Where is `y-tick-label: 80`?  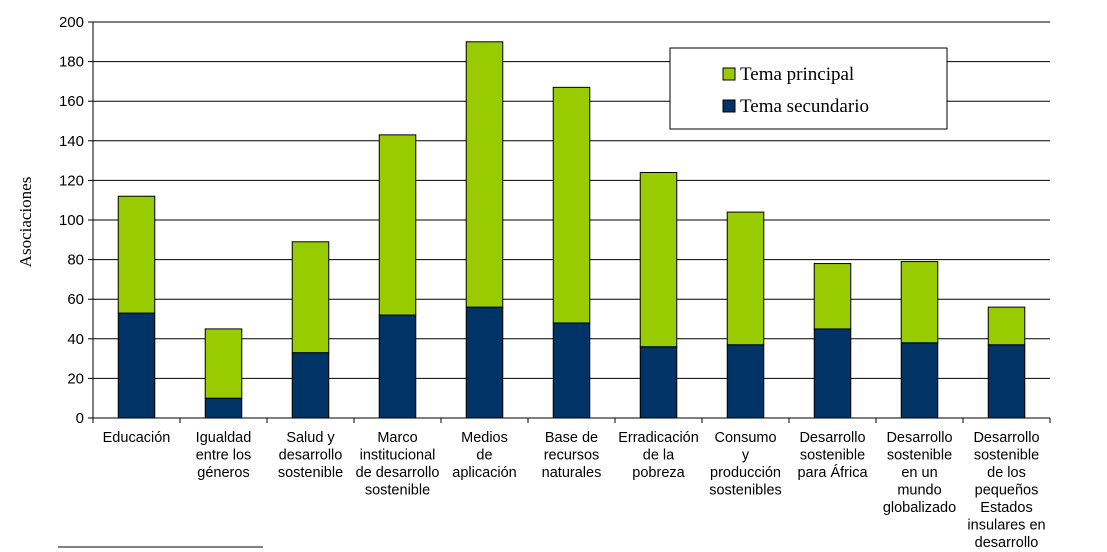 y-tick-label: 80 is located at coordinates (75, 260).